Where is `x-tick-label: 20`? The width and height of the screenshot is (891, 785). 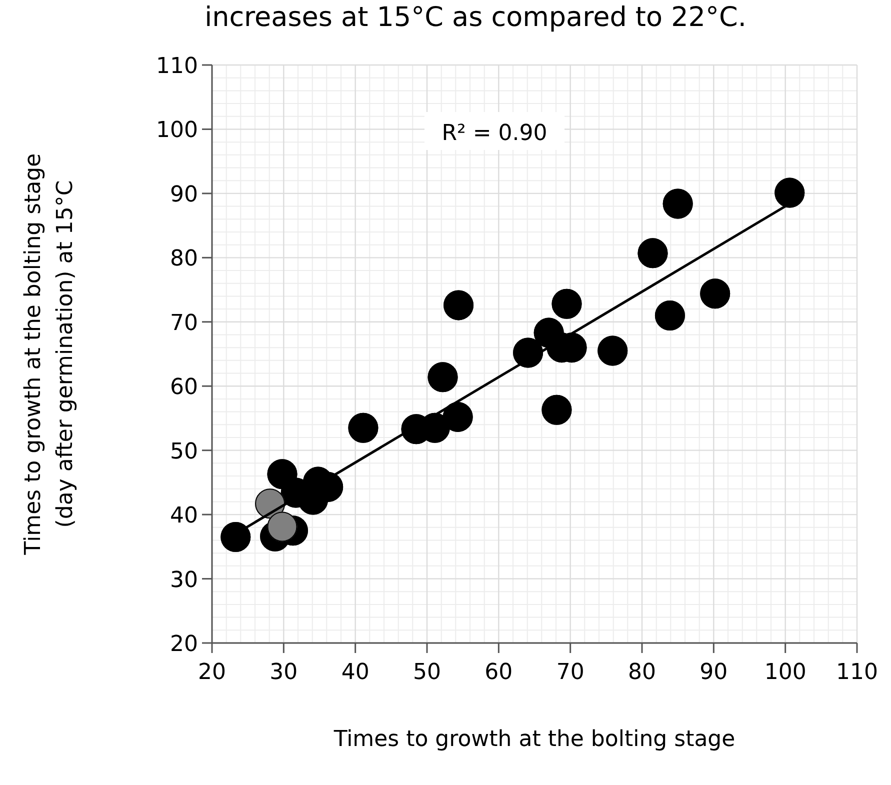
x-tick-label: 20 is located at coordinates (212, 672).